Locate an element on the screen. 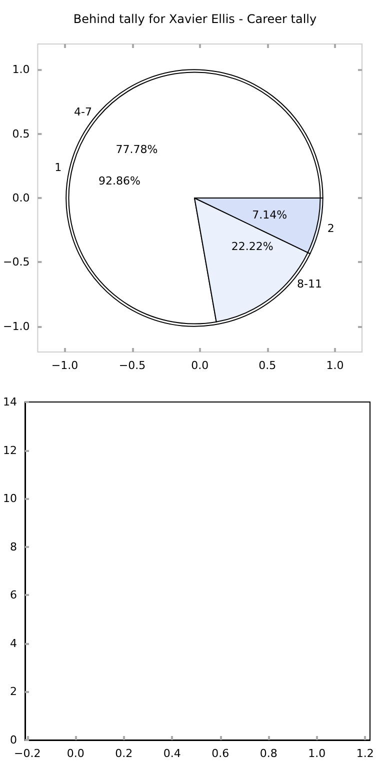 The height and width of the screenshot is (780, 390). y-tick-label: 12 is located at coordinates (9, 450).